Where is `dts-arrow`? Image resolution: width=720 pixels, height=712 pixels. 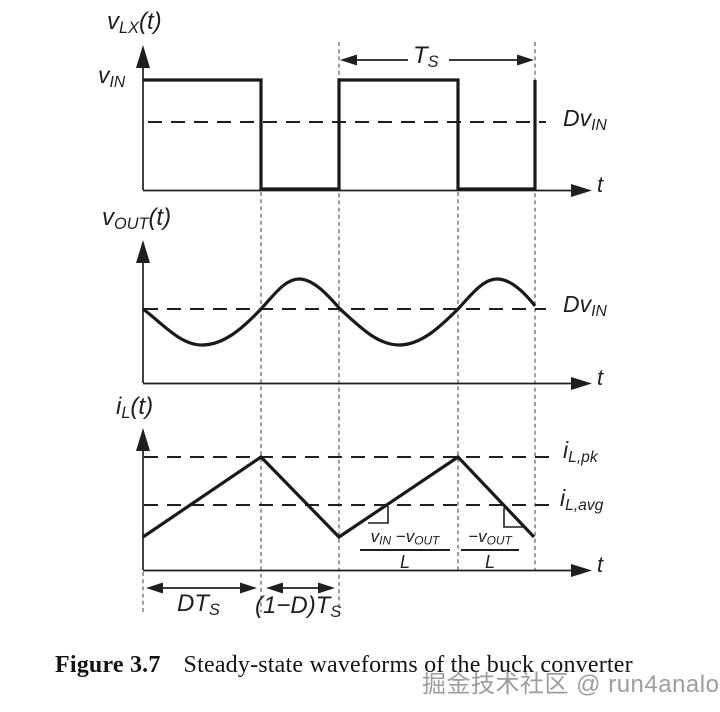
dts-arrow is located at coordinates (201, 588).